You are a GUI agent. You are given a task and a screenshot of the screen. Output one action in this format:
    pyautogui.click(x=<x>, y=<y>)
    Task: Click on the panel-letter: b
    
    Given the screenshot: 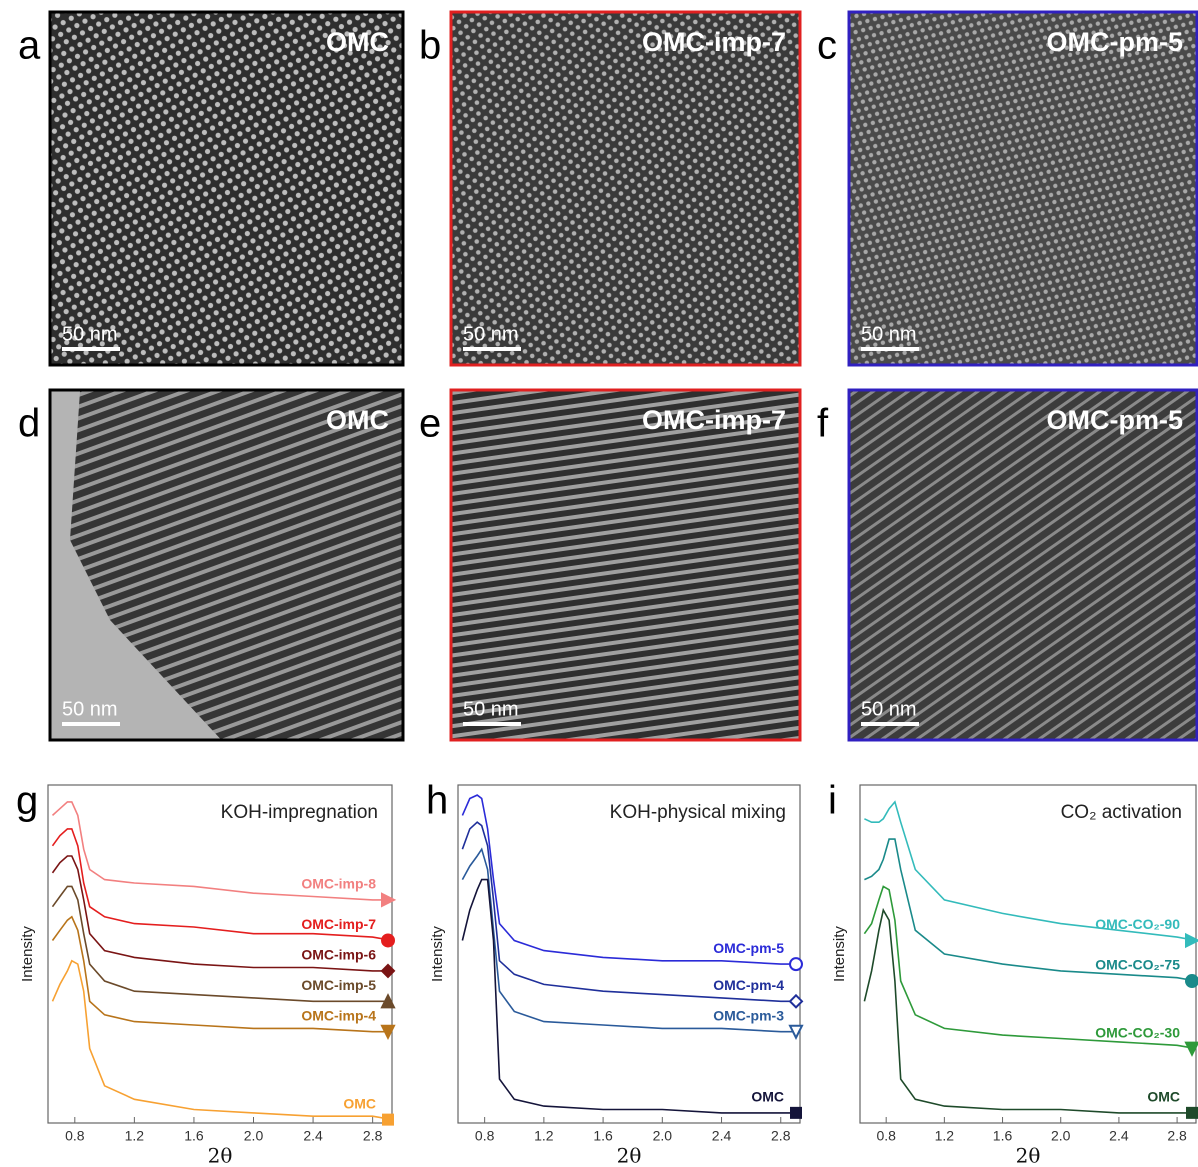 What is the action you would take?
    pyautogui.click(x=430, y=46)
    